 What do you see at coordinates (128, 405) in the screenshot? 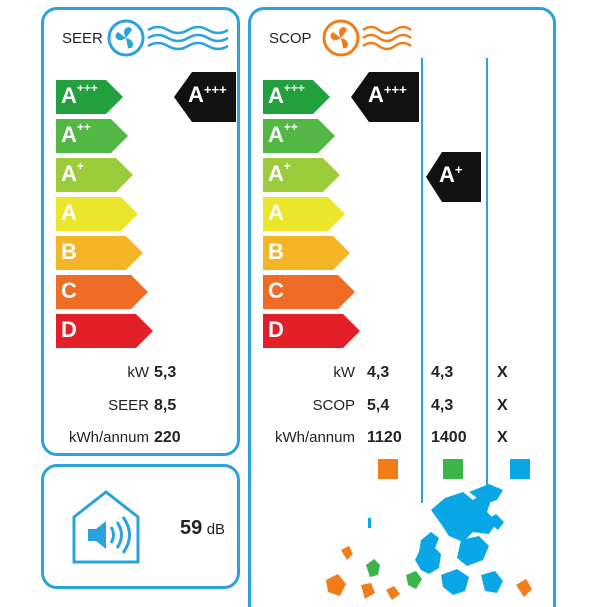
I see `seer-seer-label: SEER` at bounding box center [128, 405].